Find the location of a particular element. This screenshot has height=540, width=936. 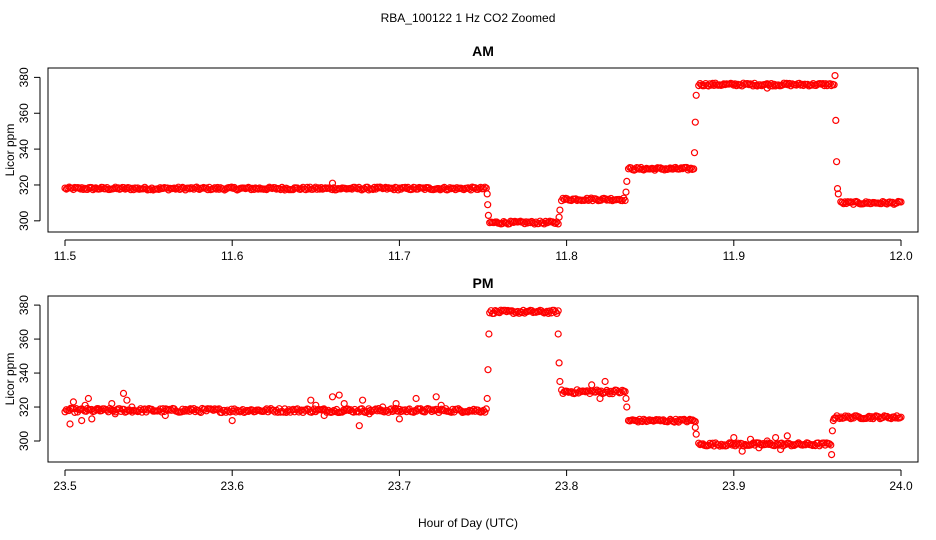

y-tick-label: 320 is located at coordinates (24, 185).